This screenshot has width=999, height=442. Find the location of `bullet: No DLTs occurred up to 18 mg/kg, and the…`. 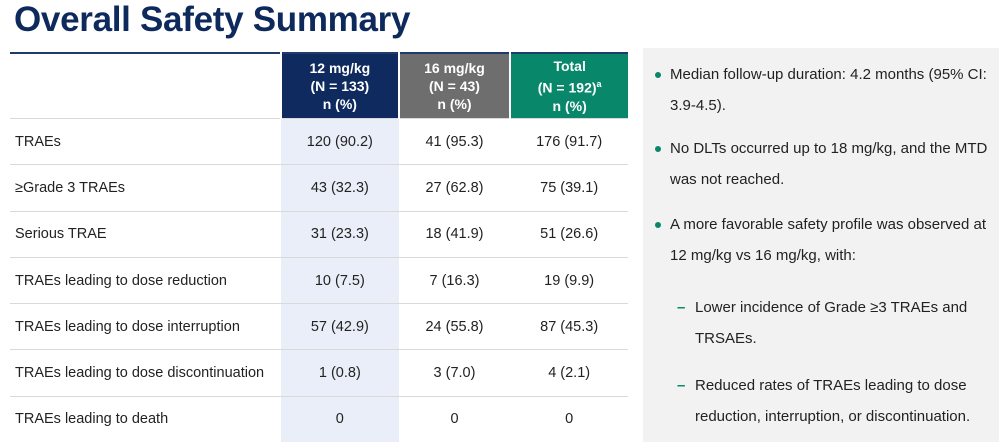

bullet: No DLTs occurred up to 18 mg/kg, and the… is located at coordinates (821, 164).